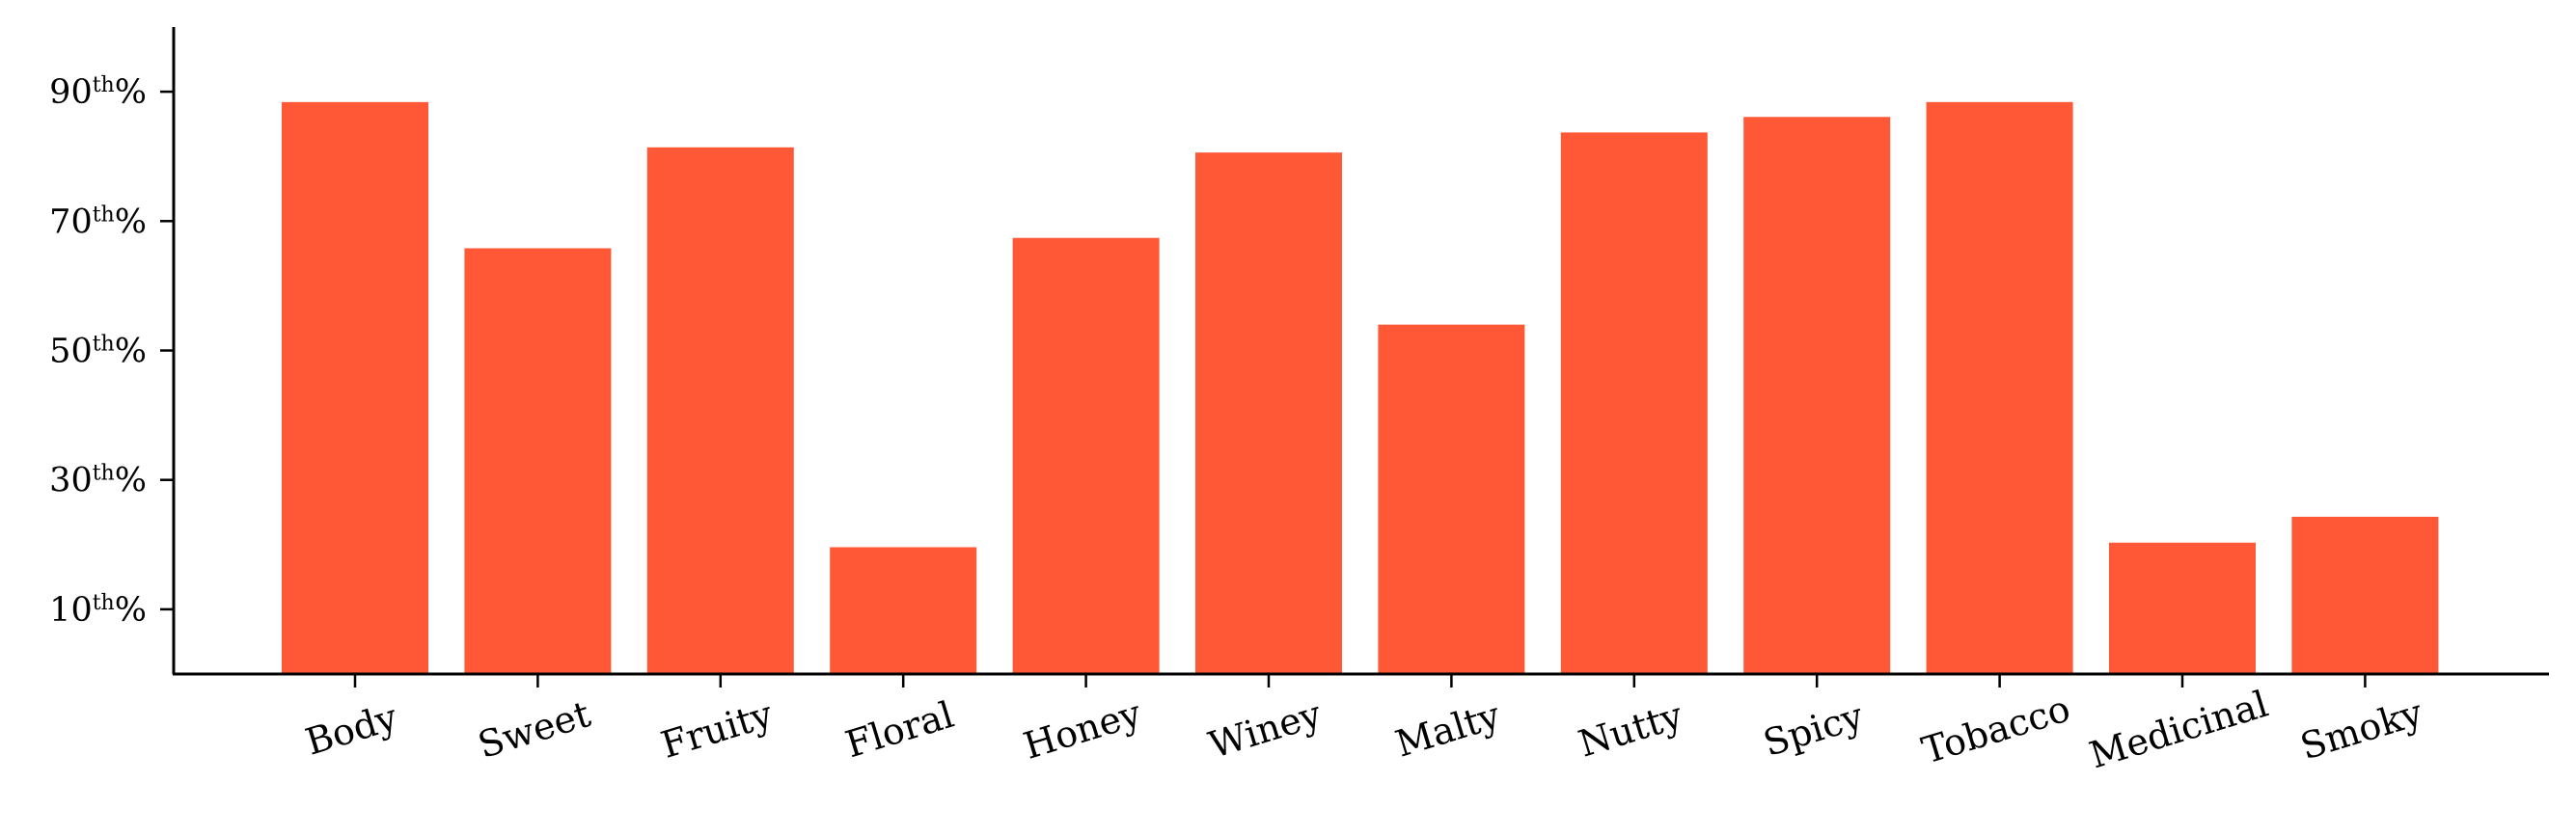  Describe the element at coordinates (1814, 729) in the screenshot. I see `x-tick-label-spicy: Spicy` at that location.